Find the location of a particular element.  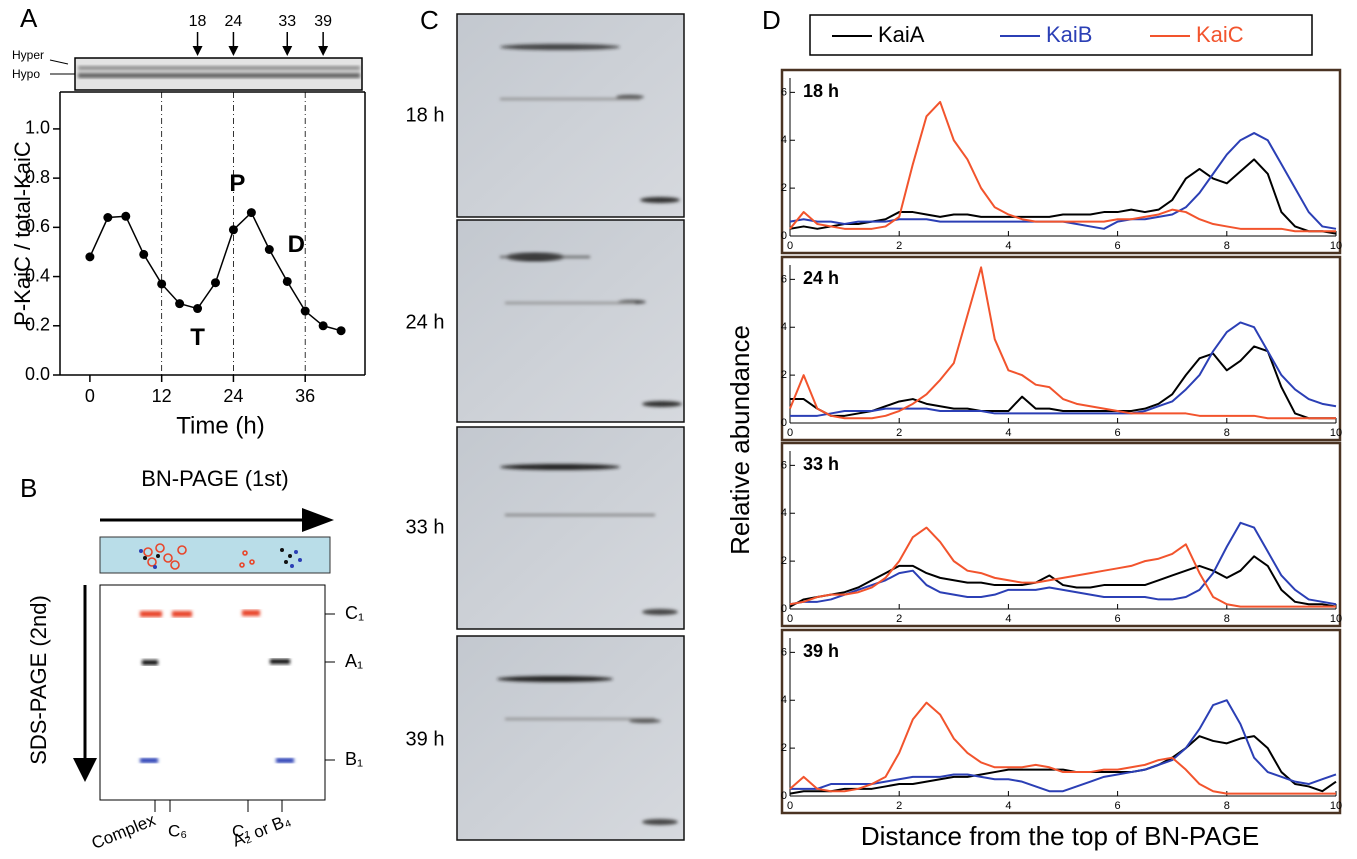

panel-label: D is located at coordinates (771, 20).